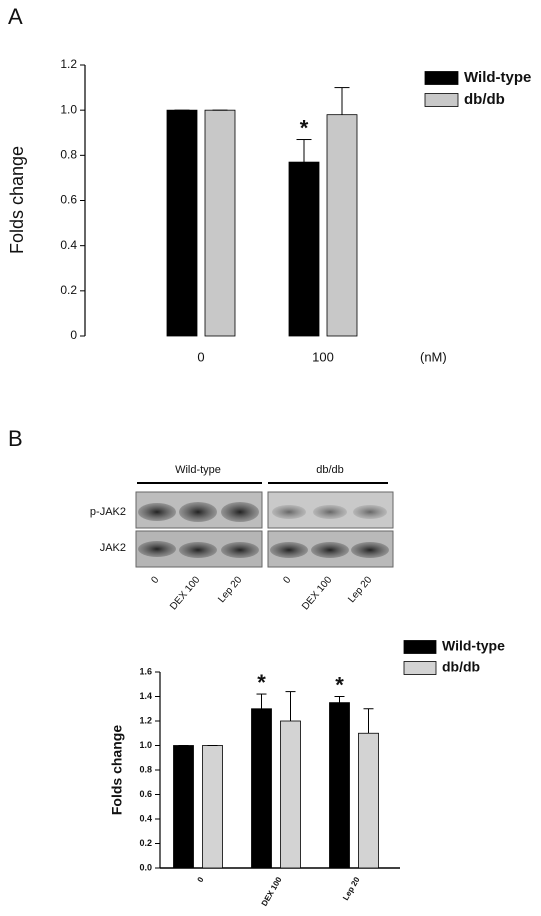 The width and height of the screenshot is (541, 916). I want to click on blot-group-label: db/db, so click(330, 470).